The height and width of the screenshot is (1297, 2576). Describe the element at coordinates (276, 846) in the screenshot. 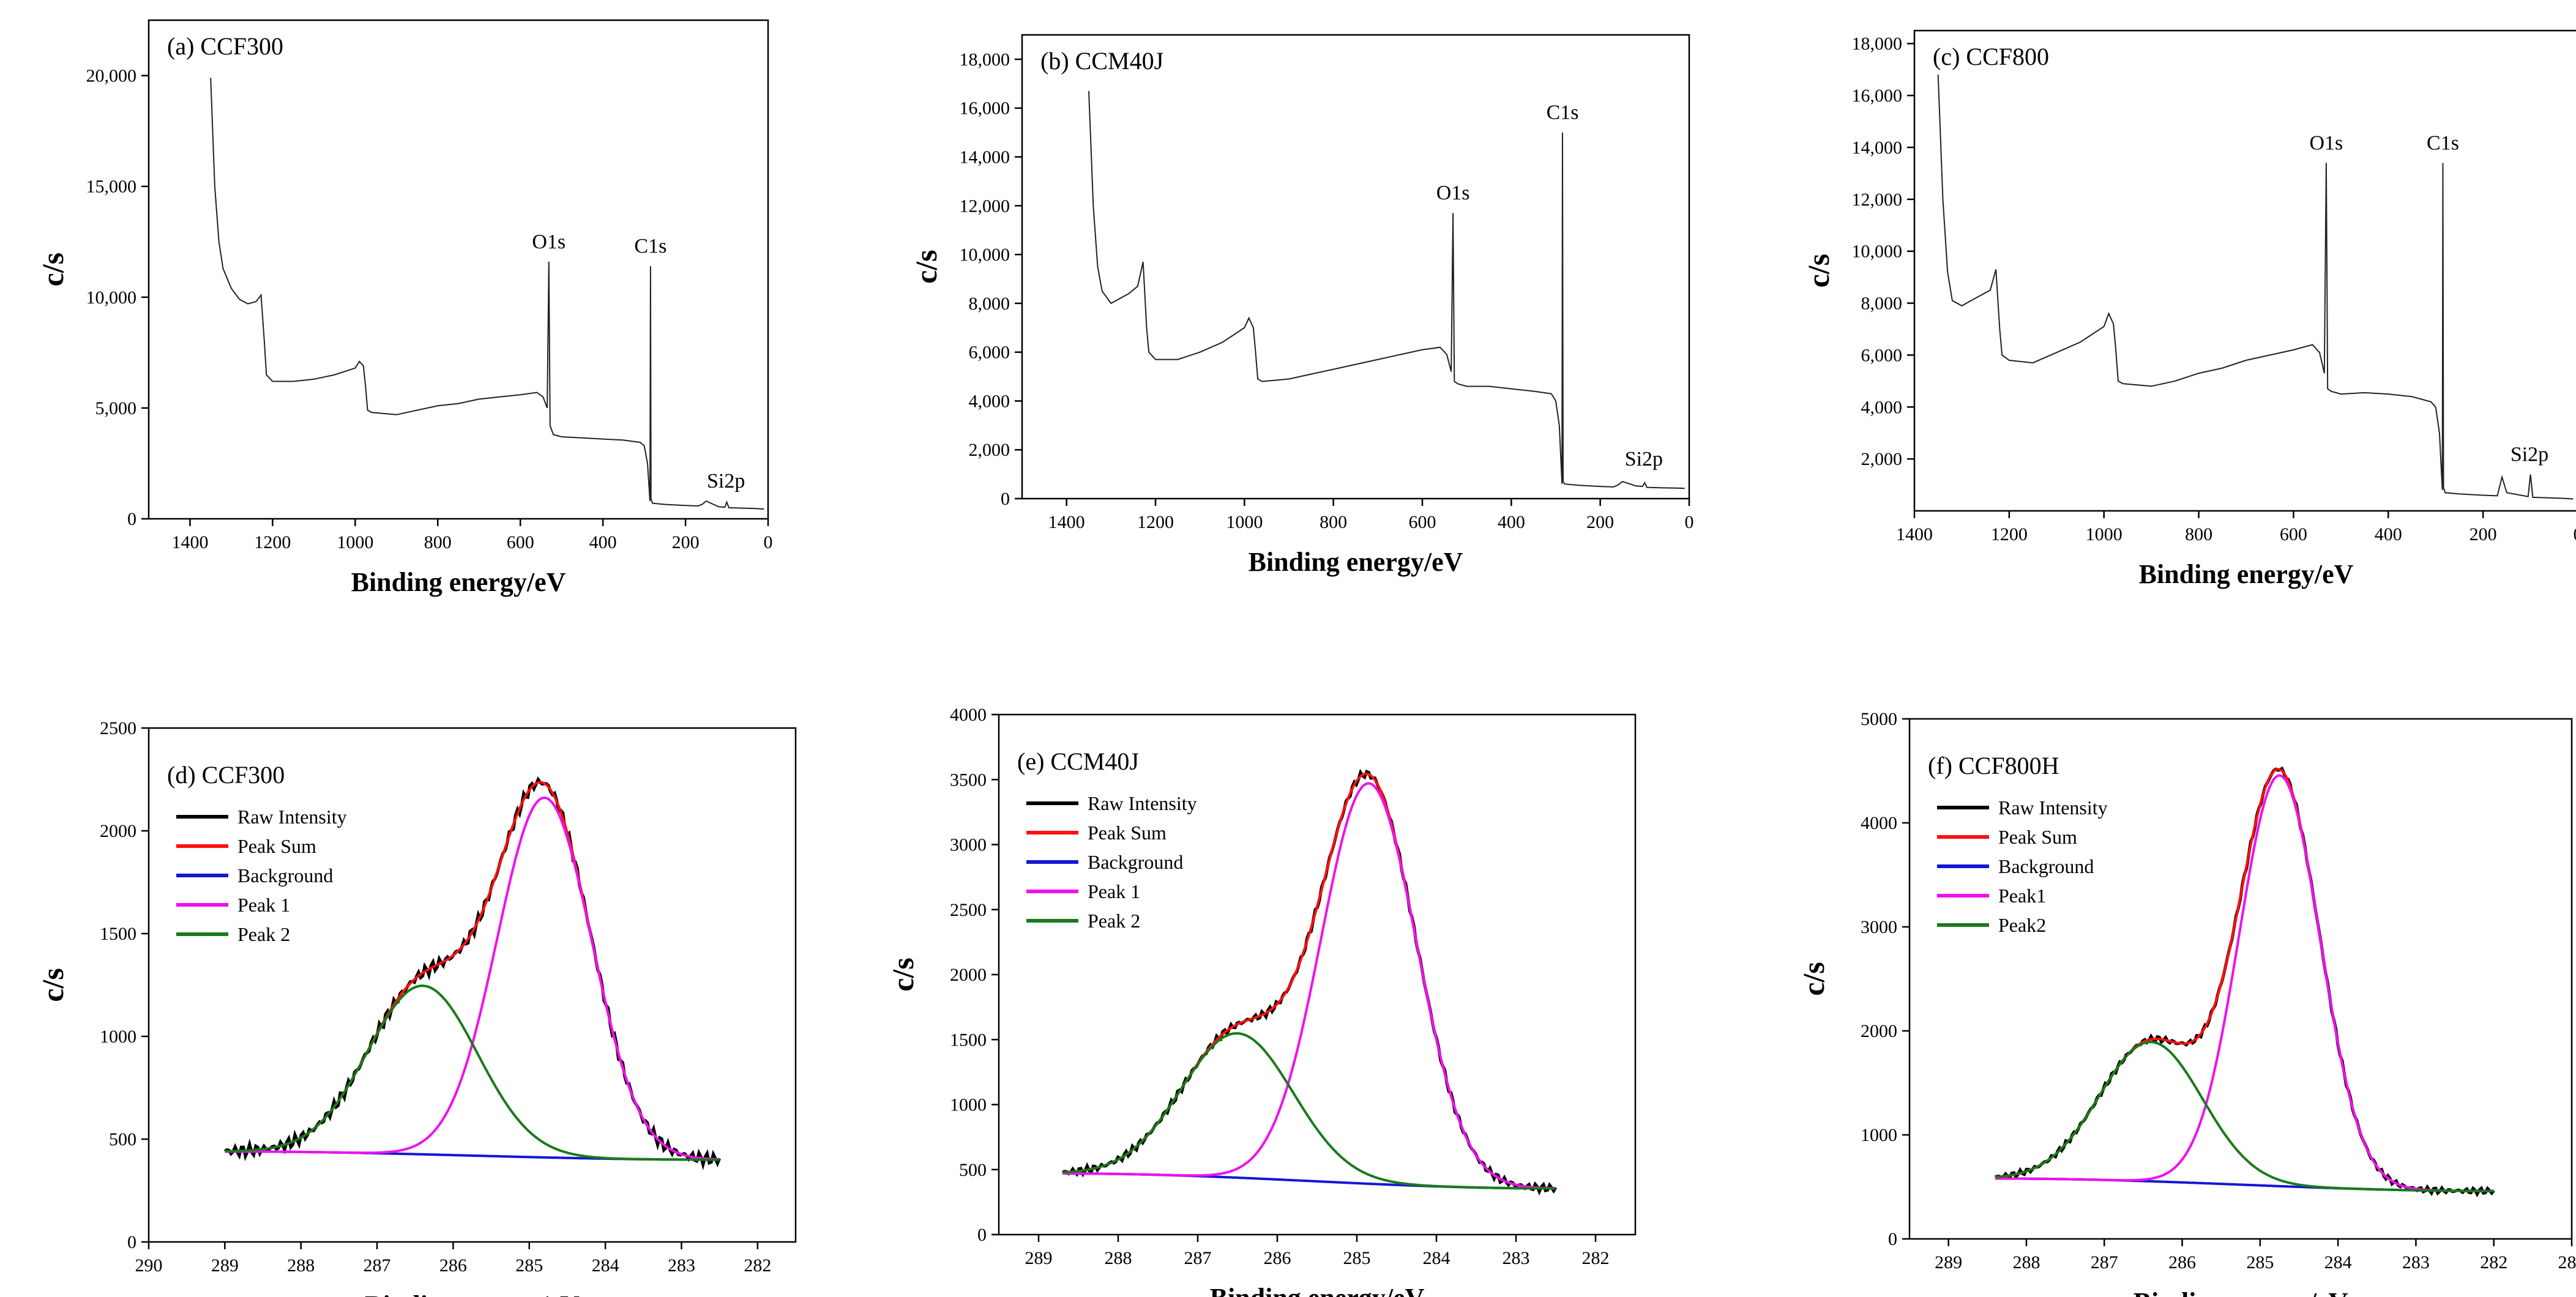

I see `legend-label: Peak Sum` at that location.